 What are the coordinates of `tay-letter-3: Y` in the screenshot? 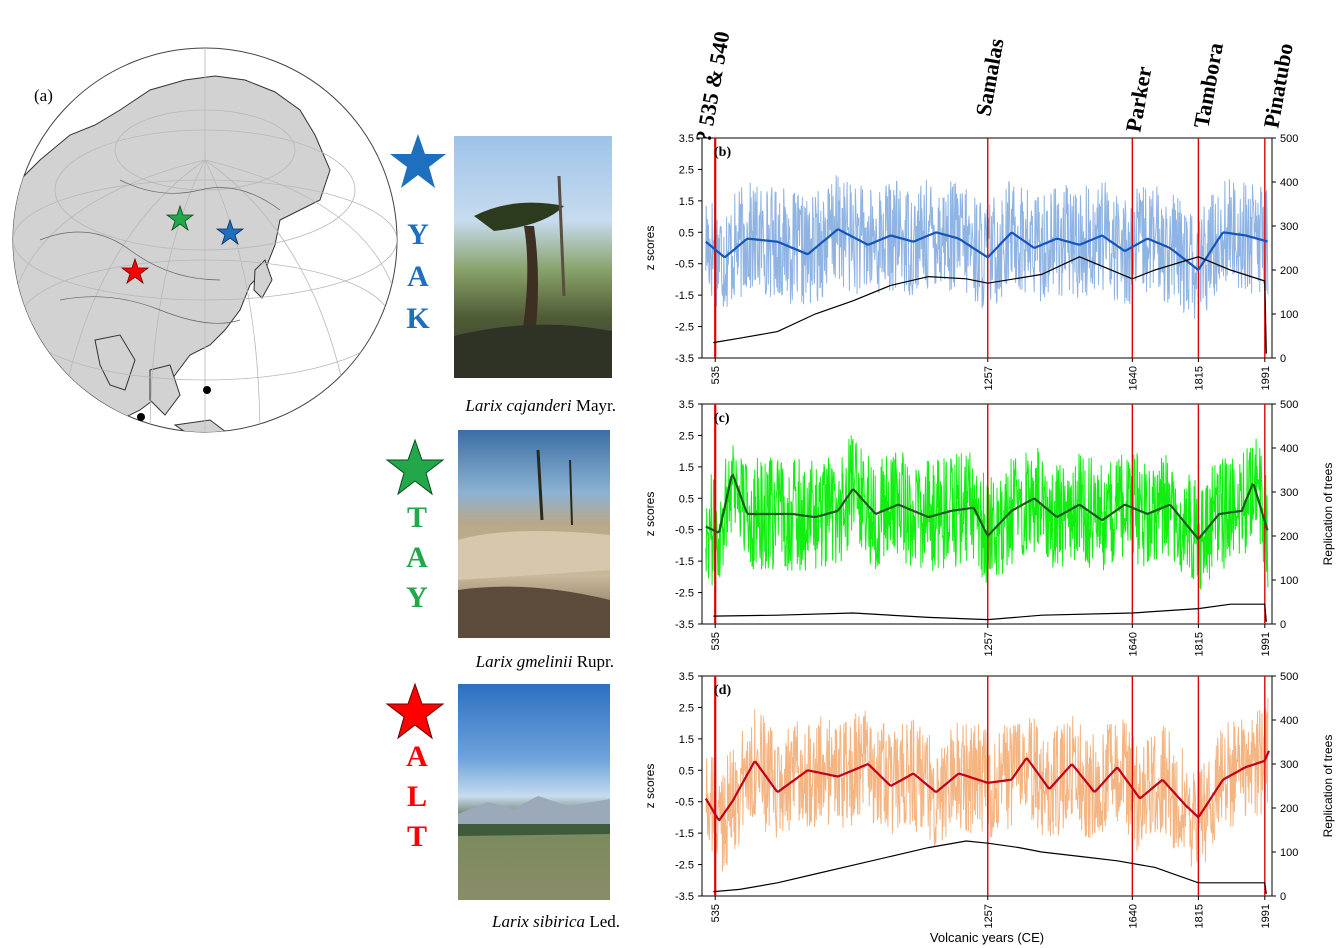 It's located at (417, 597).